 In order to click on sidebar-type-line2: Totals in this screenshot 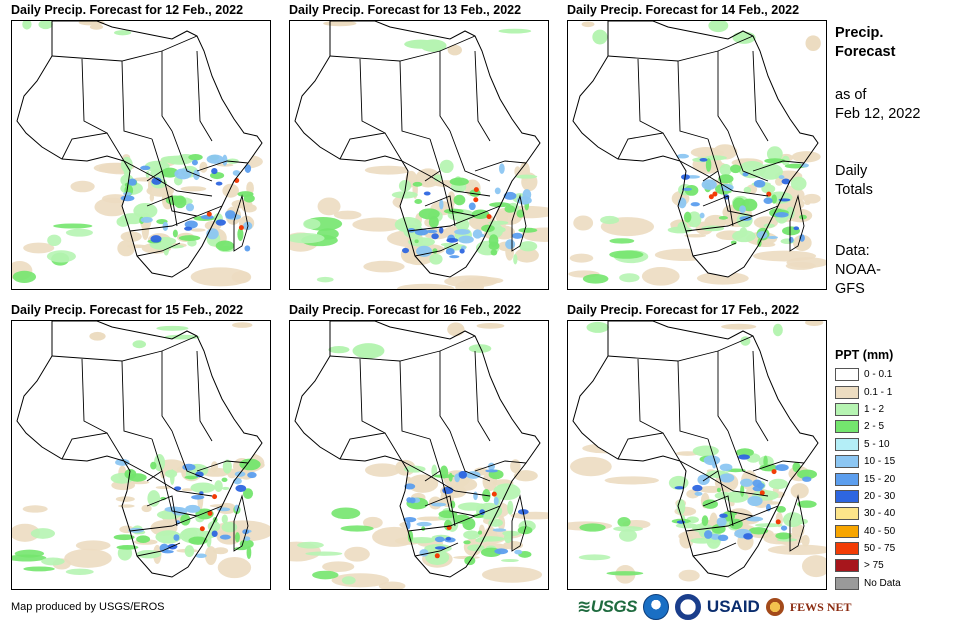, I will do `click(854, 190)`.